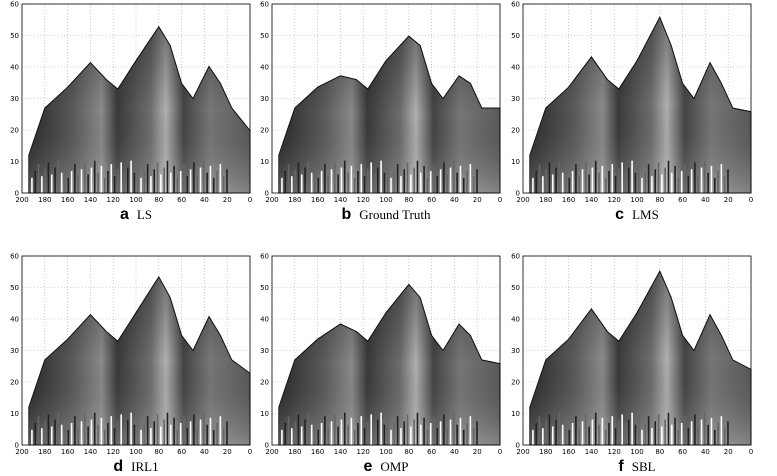  I want to click on x-tick-label: 40, so click(204, 452).